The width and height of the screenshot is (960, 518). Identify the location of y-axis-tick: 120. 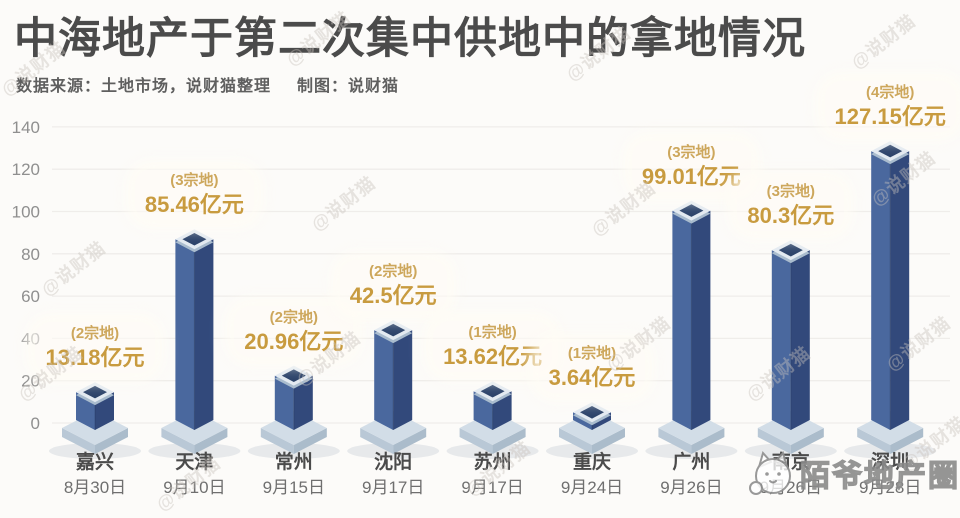
(26, 169).